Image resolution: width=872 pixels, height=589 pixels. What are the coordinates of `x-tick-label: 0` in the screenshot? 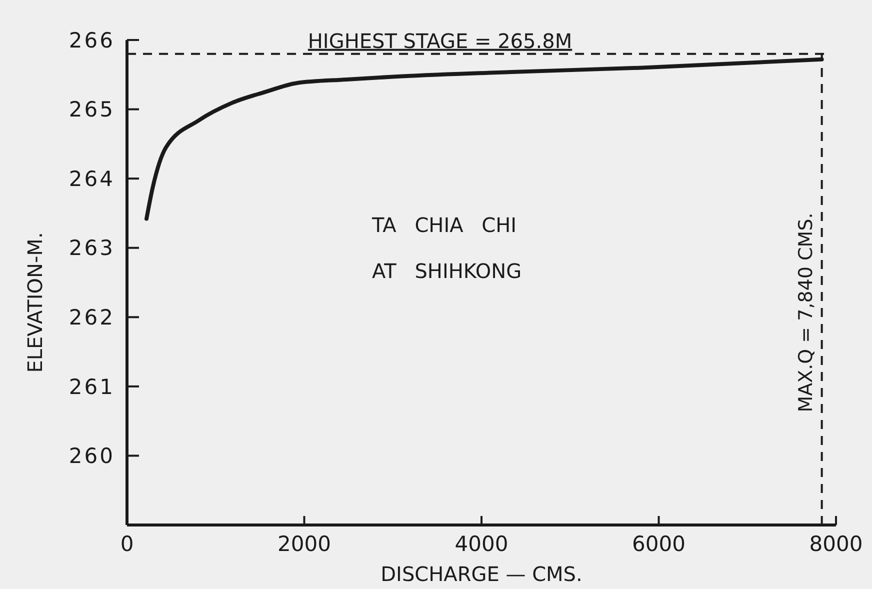 It's located at (127, 544).